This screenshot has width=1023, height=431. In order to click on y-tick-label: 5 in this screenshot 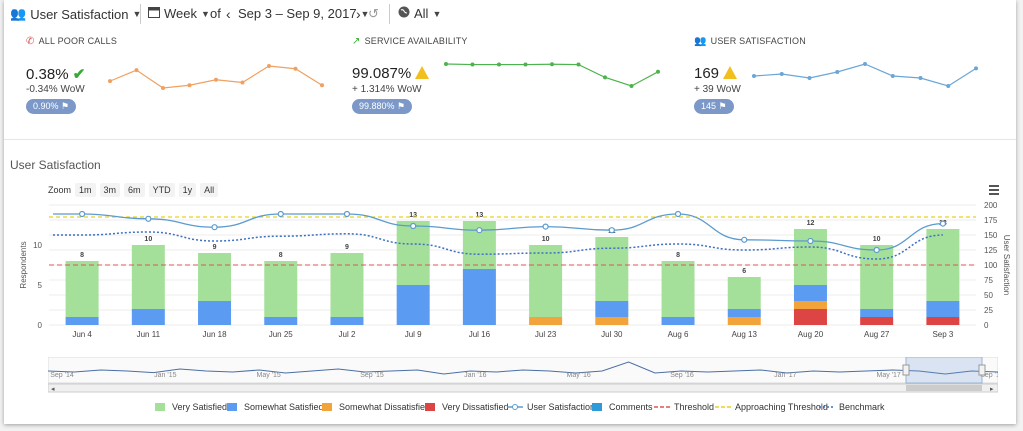, I will do `click(40, 285)`.